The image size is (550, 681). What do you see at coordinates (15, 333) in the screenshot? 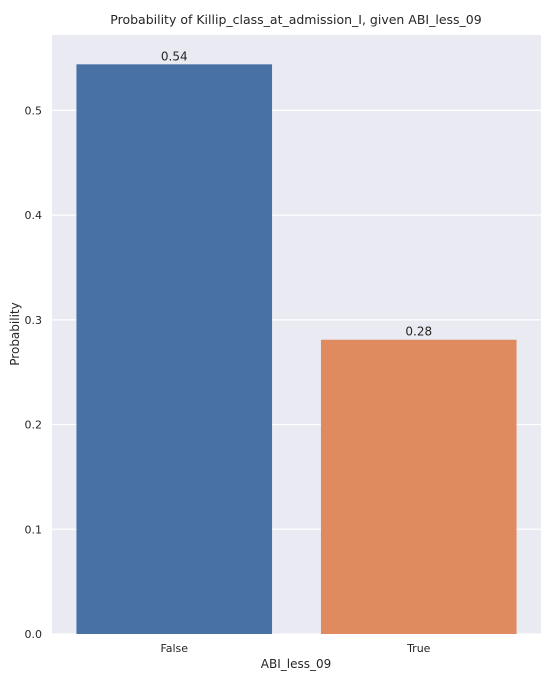
I see `y-axis-label: Probability` at bounding box center [15, 333].